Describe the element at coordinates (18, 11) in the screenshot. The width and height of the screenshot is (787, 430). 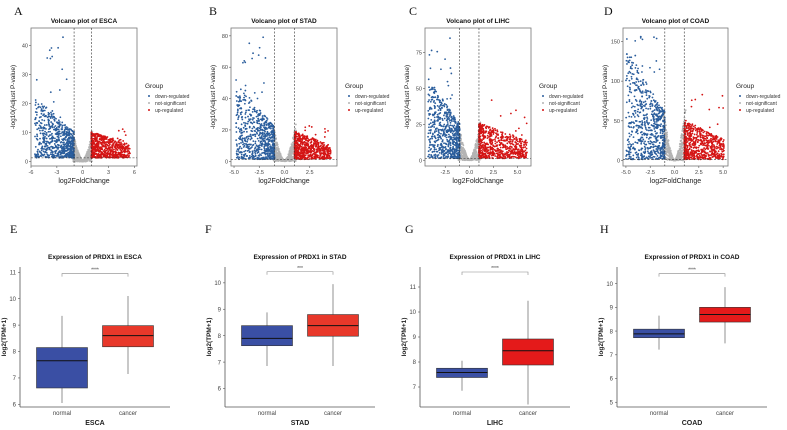
I see `panel-letter: A` at that location.